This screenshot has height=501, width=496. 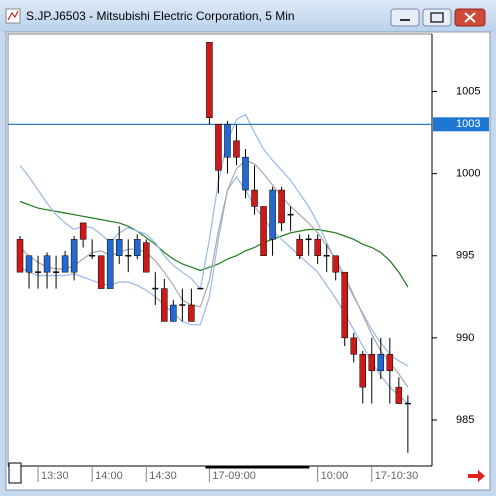 I want to click on y-tick-label: 995, so click(x=465, y=256).